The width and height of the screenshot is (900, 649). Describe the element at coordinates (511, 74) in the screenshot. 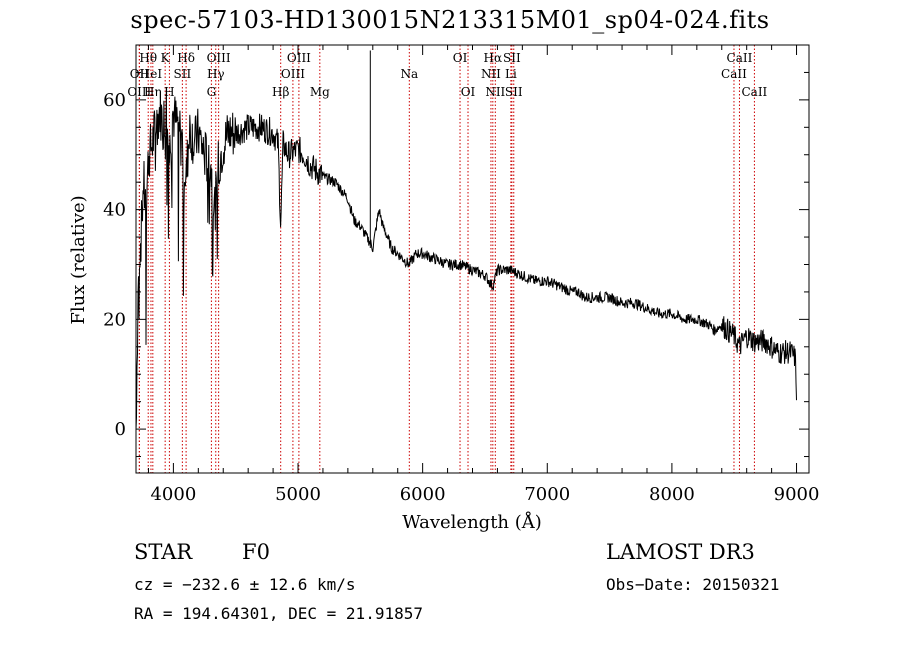

I see `line-label-22: Li` at that location.